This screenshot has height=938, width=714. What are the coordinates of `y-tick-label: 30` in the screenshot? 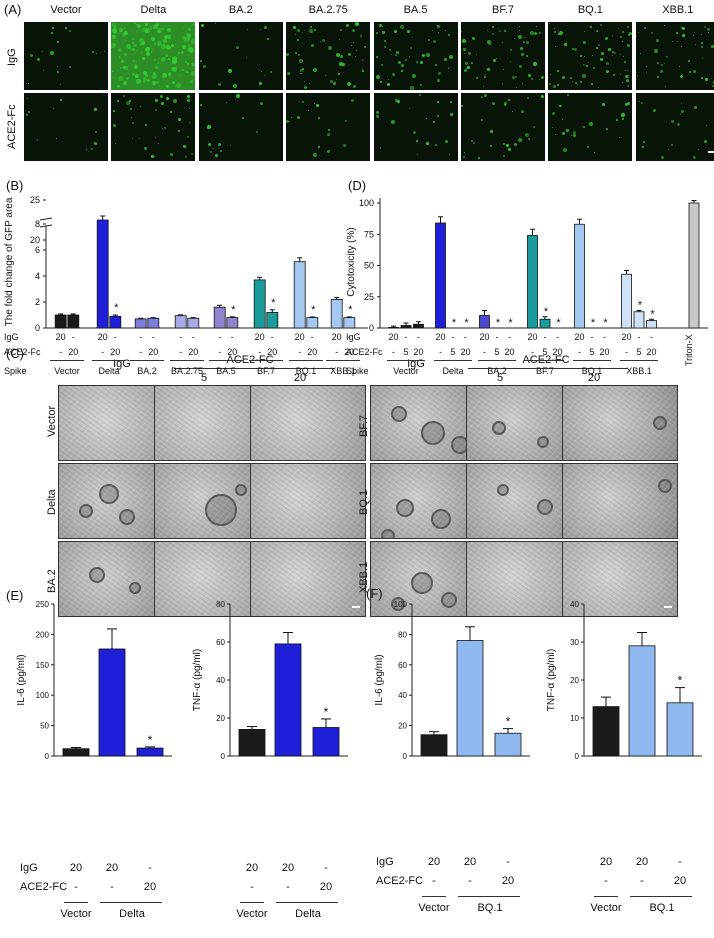 It's located at (574, 642).